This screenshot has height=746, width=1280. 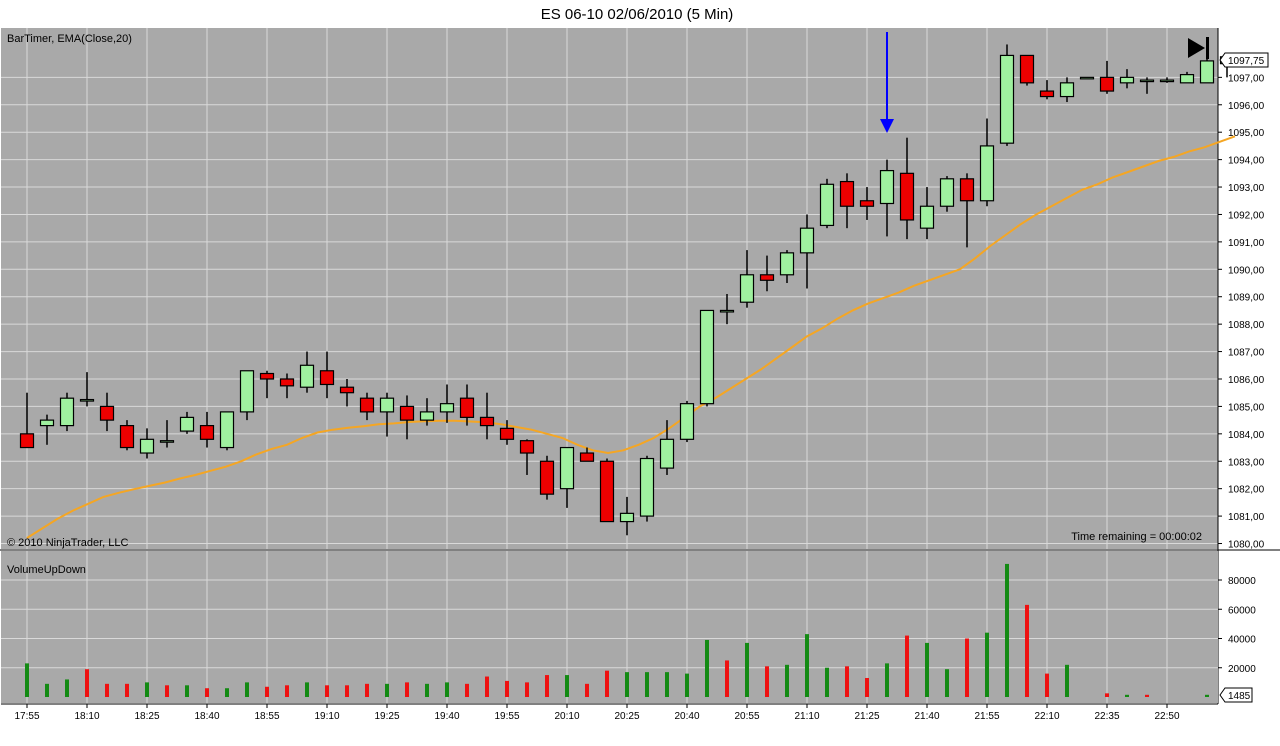 What do you see at coordinates (1166, 716) in the screenshot?
I see `x-tick-label: 22:50` at bounding box center [1166, 716].